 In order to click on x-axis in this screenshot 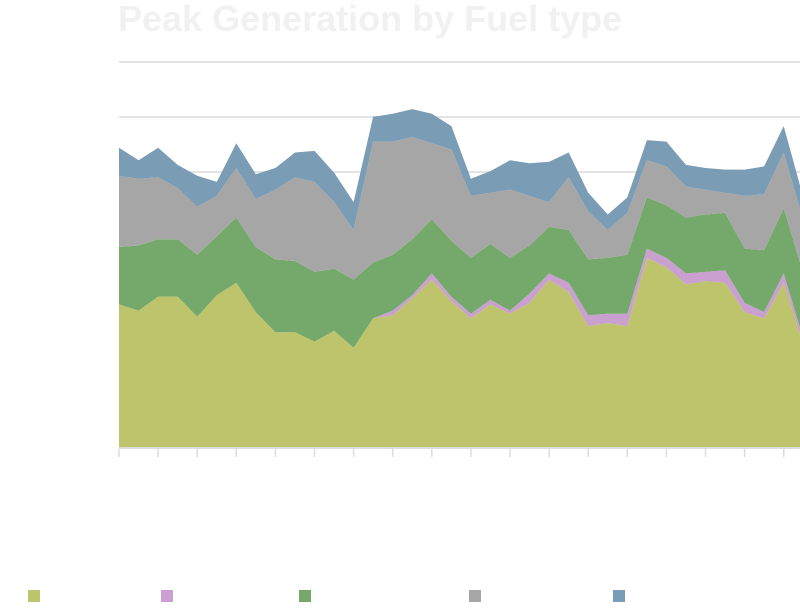, I will do `click(459, 452)`.